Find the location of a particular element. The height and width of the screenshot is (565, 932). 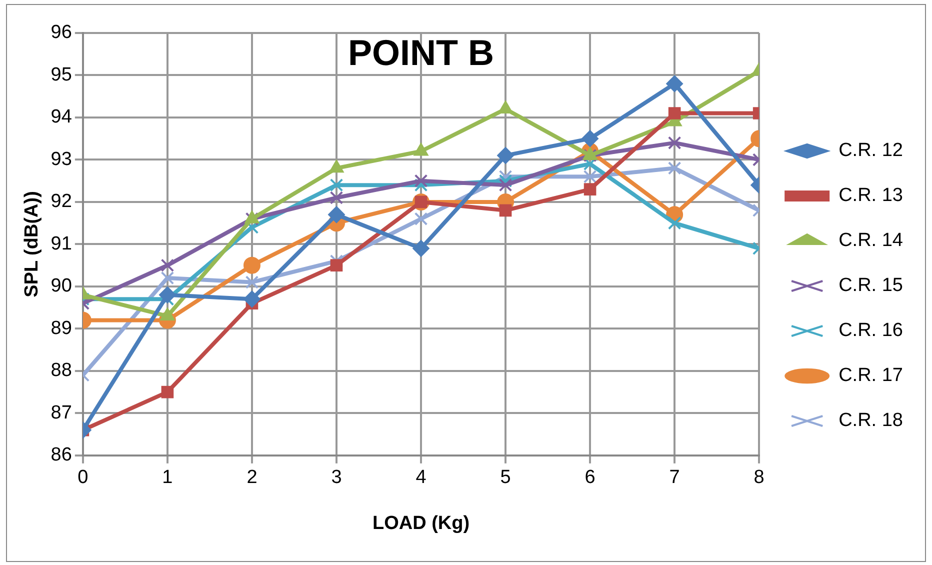

legend-label: C.R. 15 is located at coordinates (871, 285).